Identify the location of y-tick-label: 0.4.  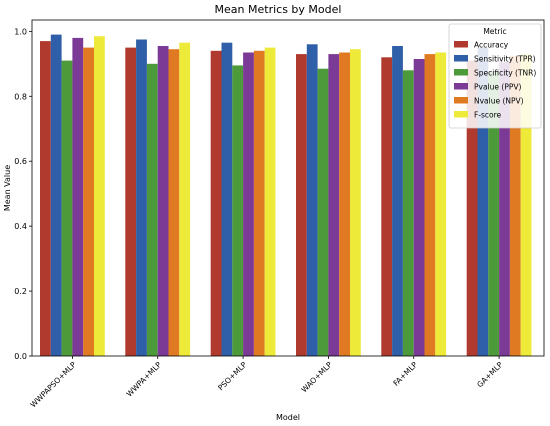
(20, 226).